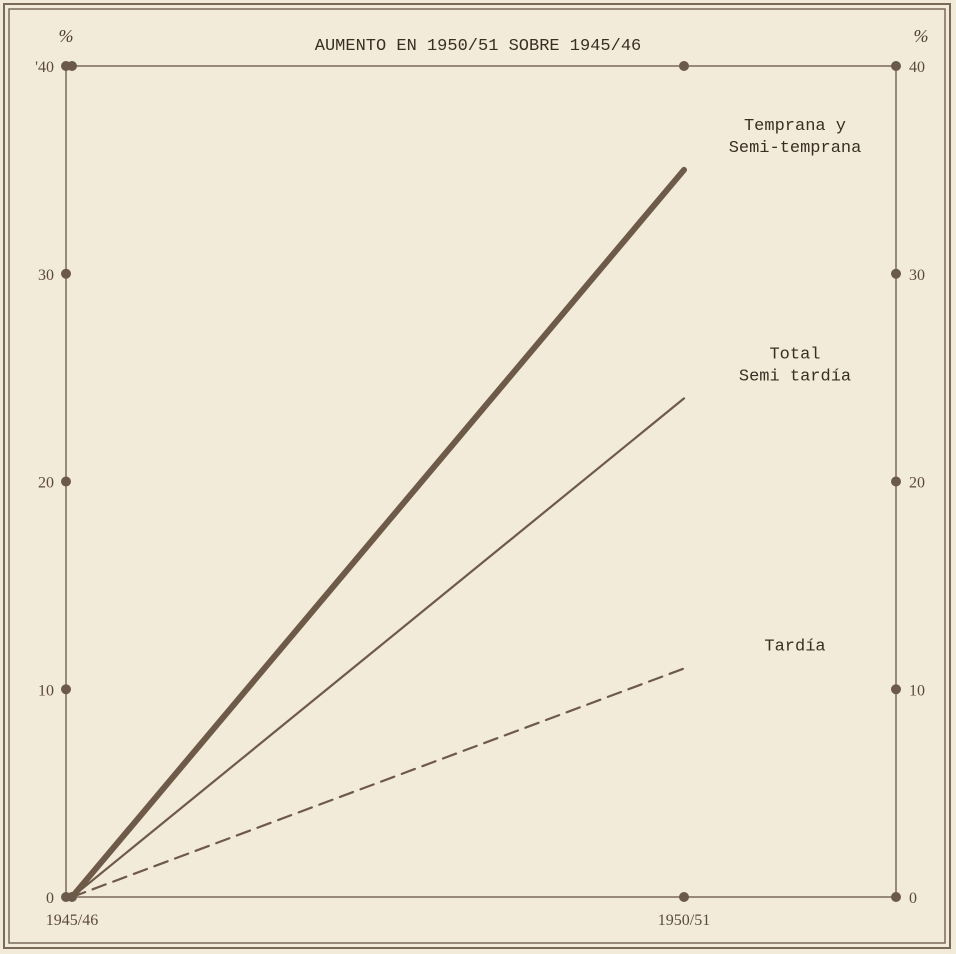 This screenshot has height=954, width=956. Describe the element at coordinates (917, 67) in the screenshot. I see `y-tick-label-right: 40` at that location.